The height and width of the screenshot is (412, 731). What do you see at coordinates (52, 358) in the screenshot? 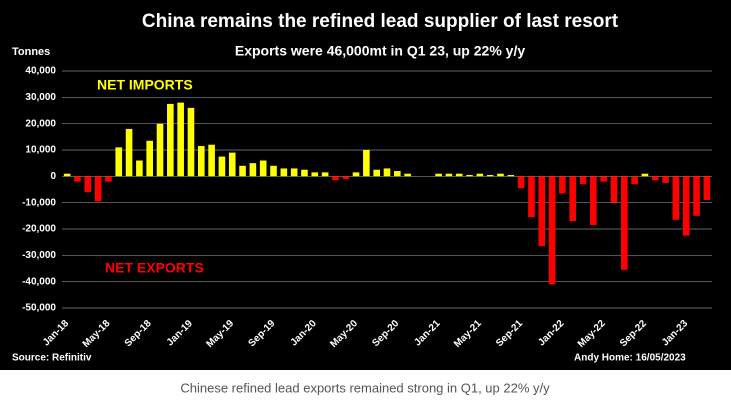
I see `source: Source: Refinitiv` at bounding box center [52, 358].